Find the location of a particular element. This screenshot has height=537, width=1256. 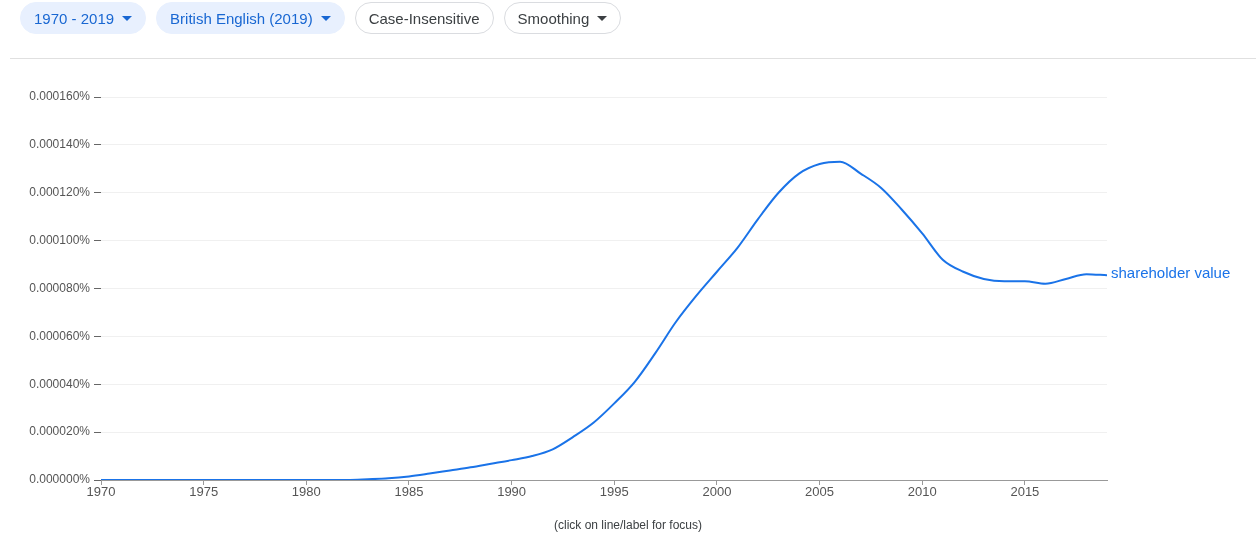

x-tick-label: 2015 is located at coordinates (1025, 492).